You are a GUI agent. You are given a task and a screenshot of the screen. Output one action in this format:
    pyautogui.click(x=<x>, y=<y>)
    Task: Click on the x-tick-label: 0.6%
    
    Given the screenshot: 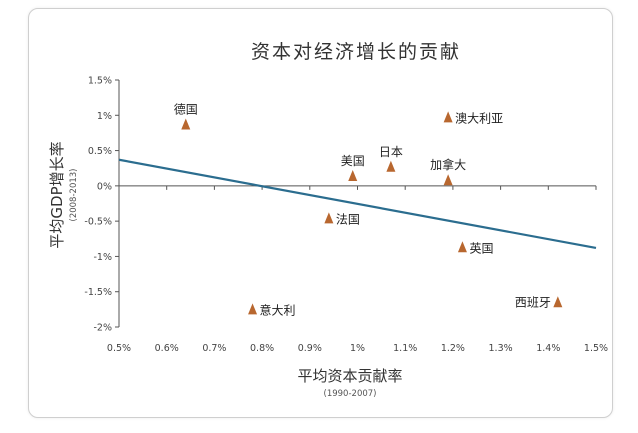 What is the action you would take?
    pyautogui.click(x=167, y=348)
    